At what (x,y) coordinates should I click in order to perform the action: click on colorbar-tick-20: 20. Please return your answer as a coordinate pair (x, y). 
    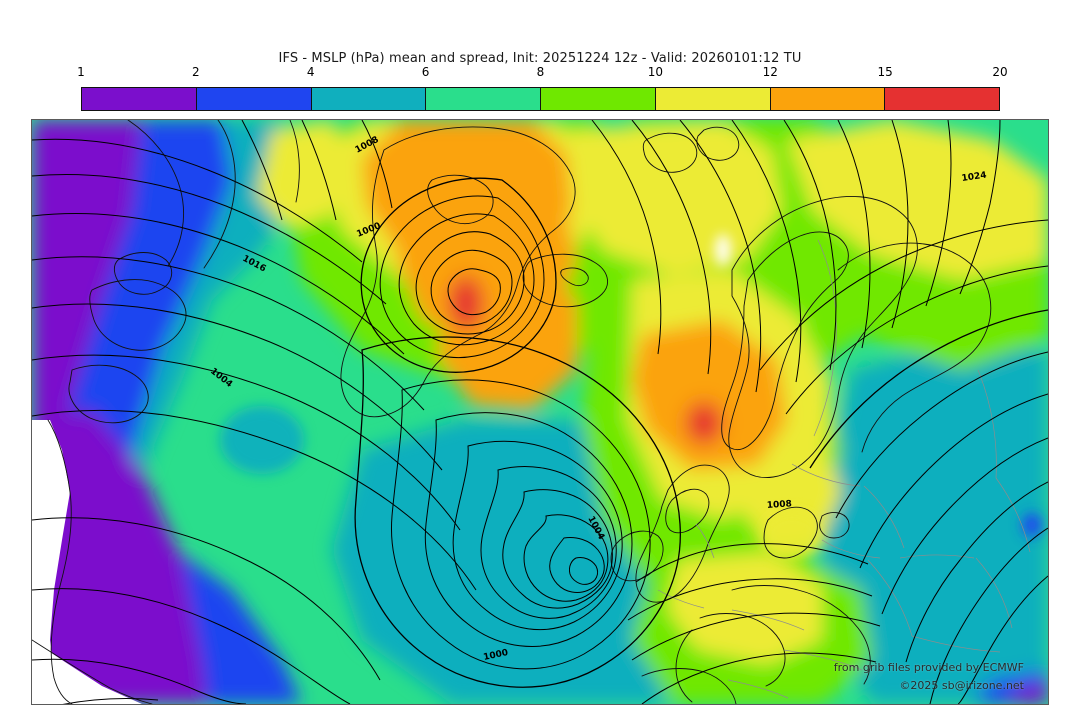
    Looking at the image, I should click on (1000, 72).